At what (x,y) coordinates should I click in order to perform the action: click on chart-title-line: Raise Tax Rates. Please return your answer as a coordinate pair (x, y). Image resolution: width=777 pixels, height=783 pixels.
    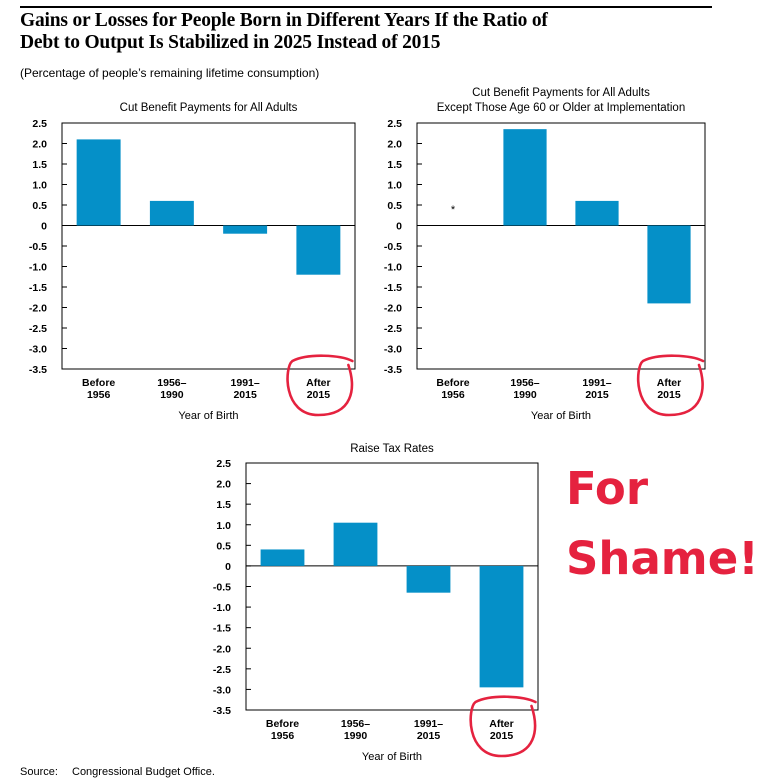
    Looking at the image, I should click on (392, 449).